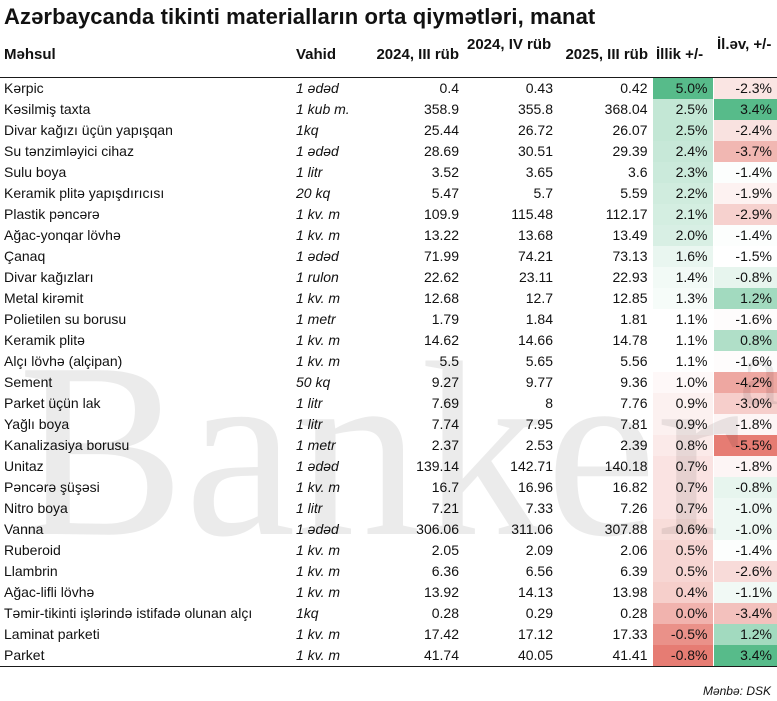  What do you see at coordinates (682, 172) in the screenshot?
I see `annual-change-cell: 2.3%` at bounding box center [682, 172].